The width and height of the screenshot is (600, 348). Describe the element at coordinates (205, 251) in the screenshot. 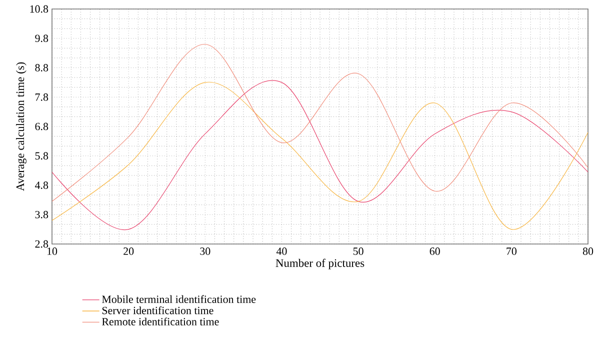

I see `x-tick-label: 30` at that location.